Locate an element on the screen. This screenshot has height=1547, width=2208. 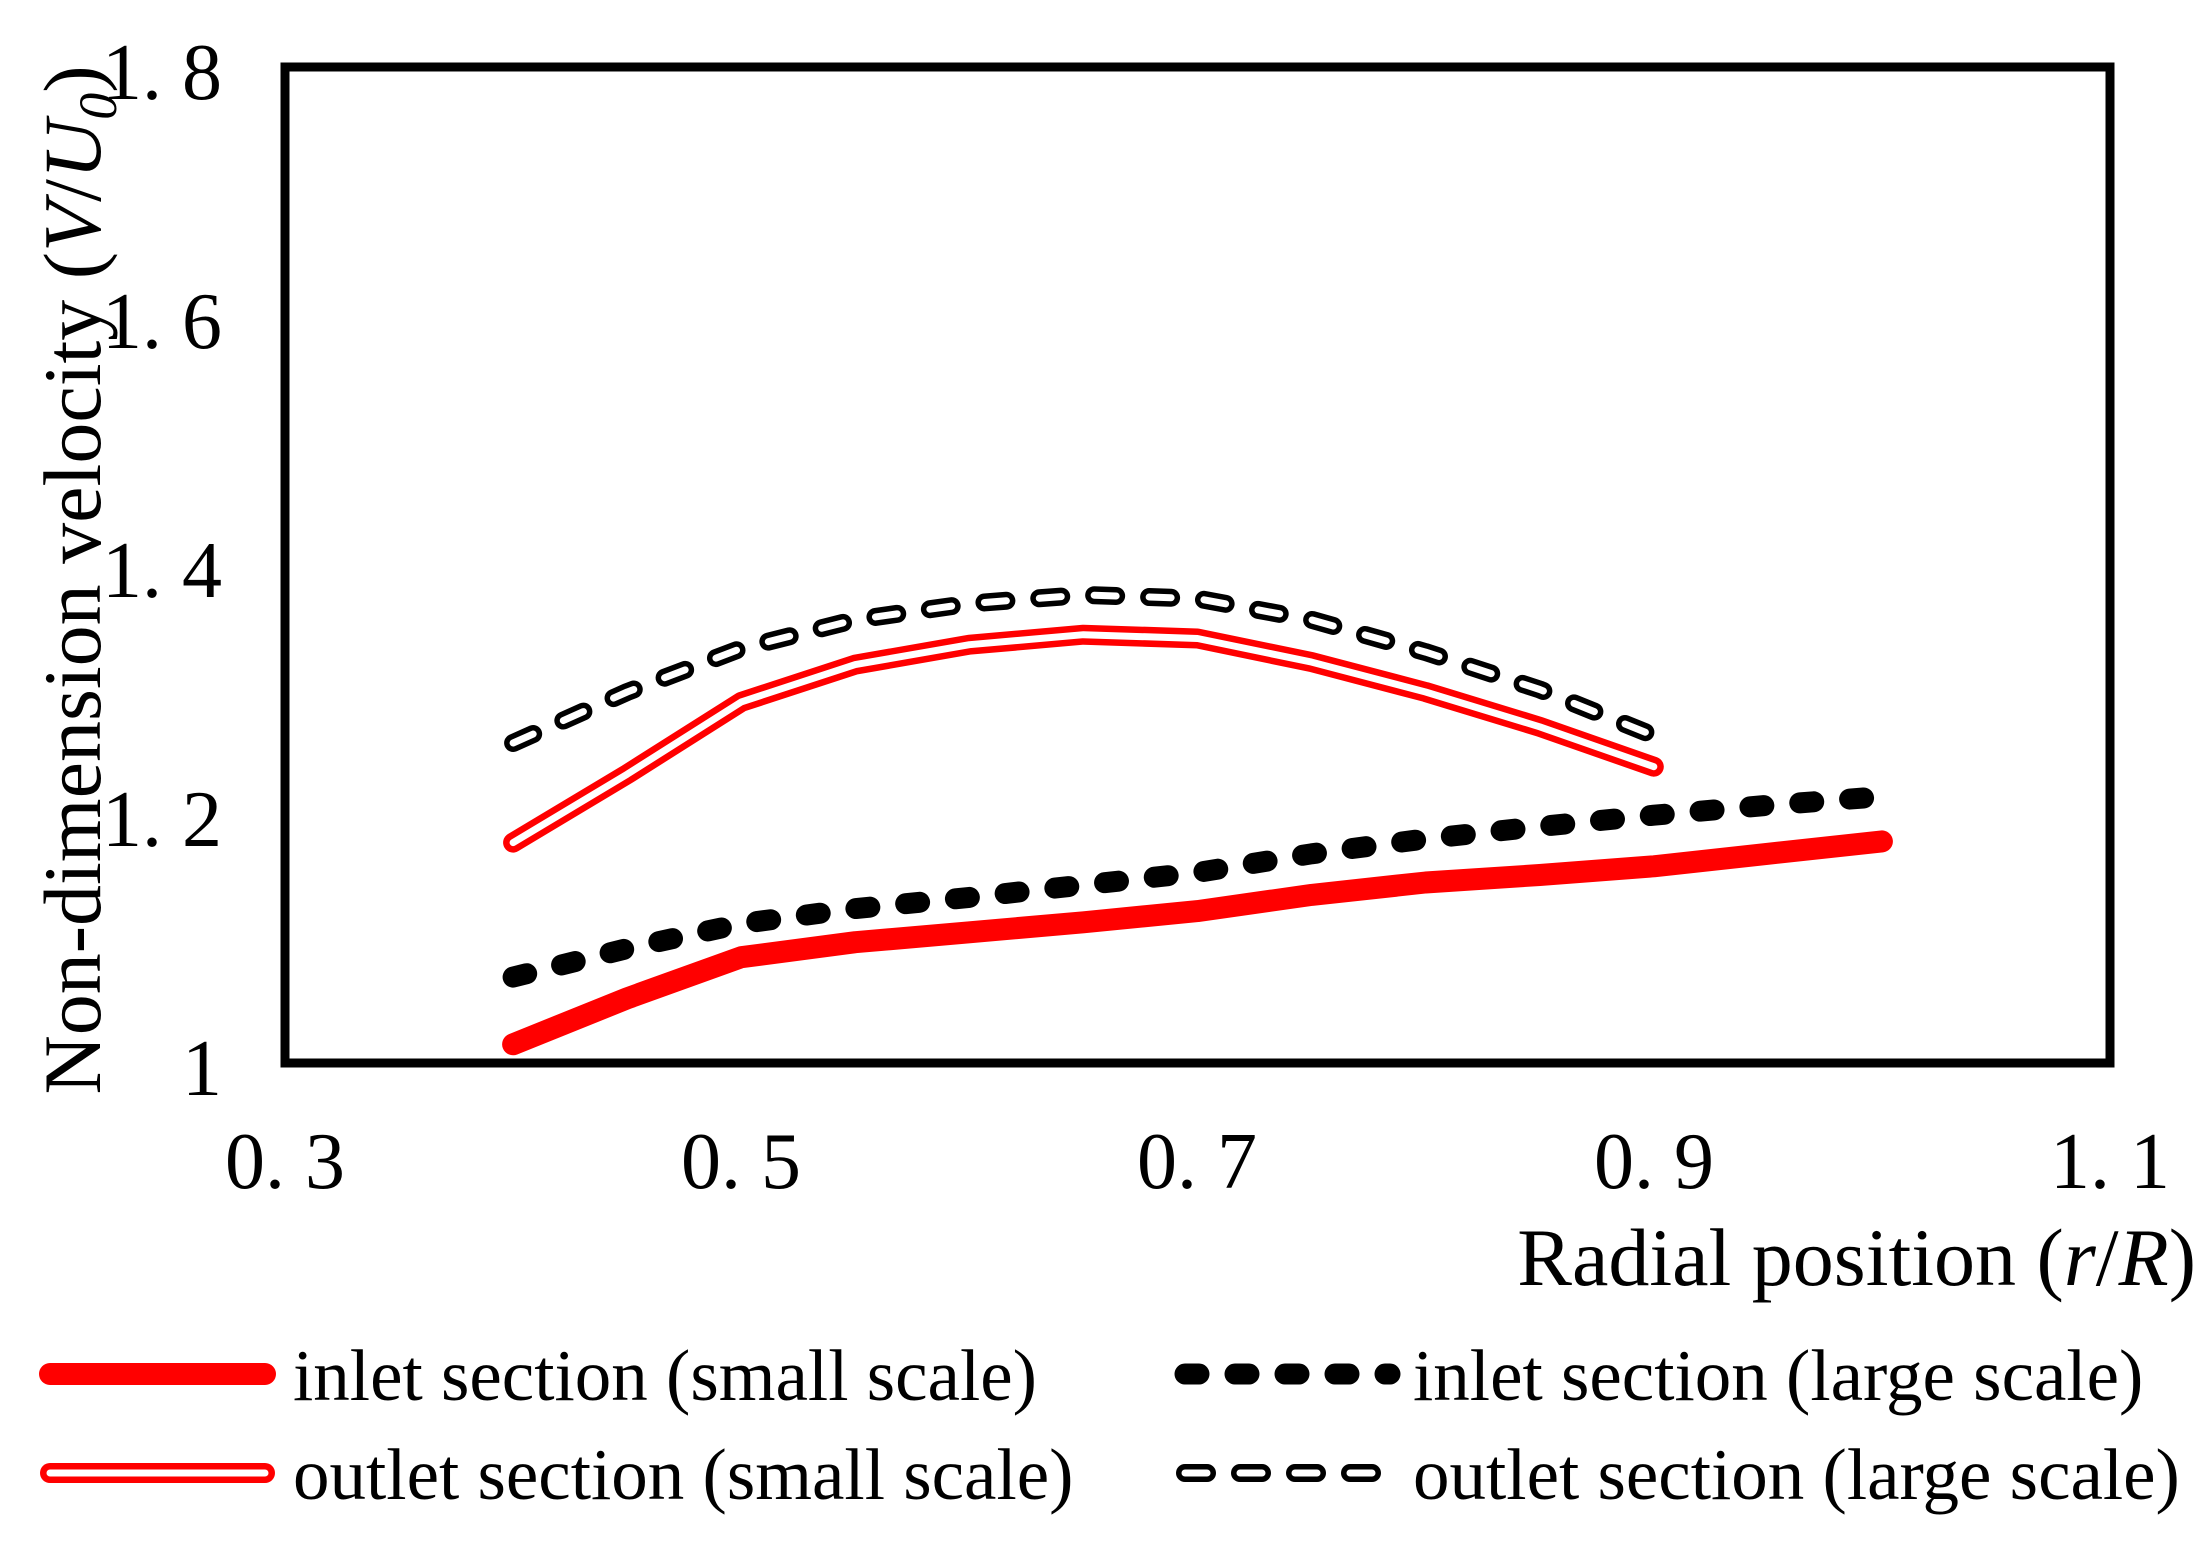
x-tick-label: 0. 9 is located at coordinates (1654, 1162).